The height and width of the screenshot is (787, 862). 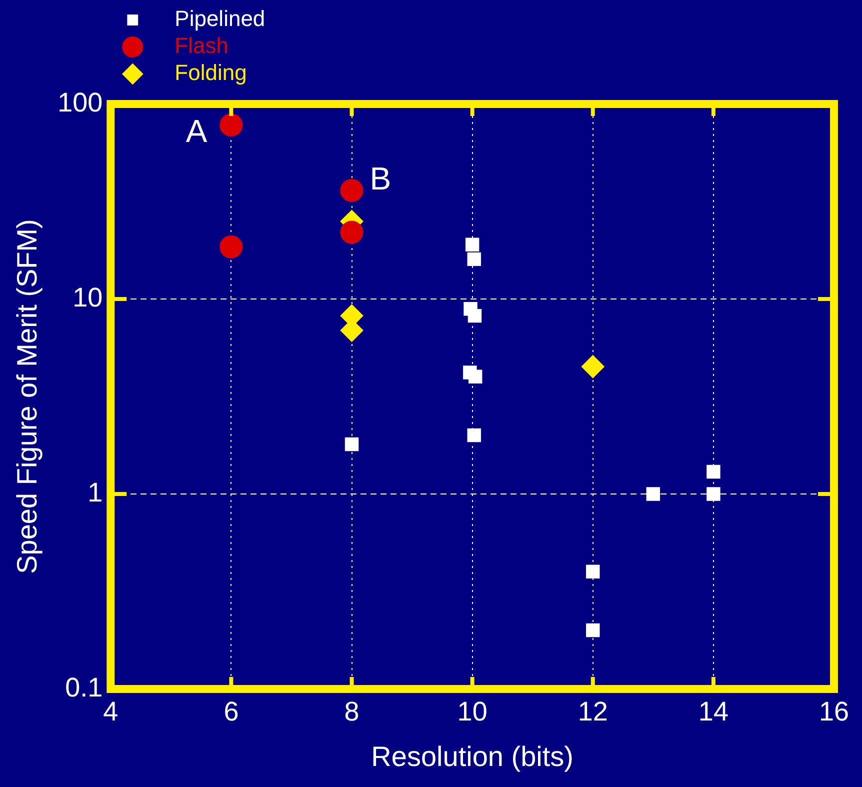 What do you see at coordinates (201, 45) in the screenshot?
I see `legend-label: Flash` at bounding box center [201, 45].